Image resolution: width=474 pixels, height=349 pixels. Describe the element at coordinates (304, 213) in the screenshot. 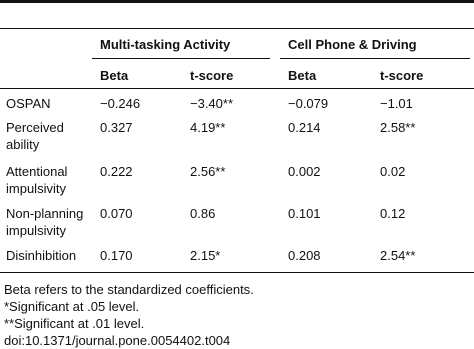

I see `cell: 0.101` at that location.